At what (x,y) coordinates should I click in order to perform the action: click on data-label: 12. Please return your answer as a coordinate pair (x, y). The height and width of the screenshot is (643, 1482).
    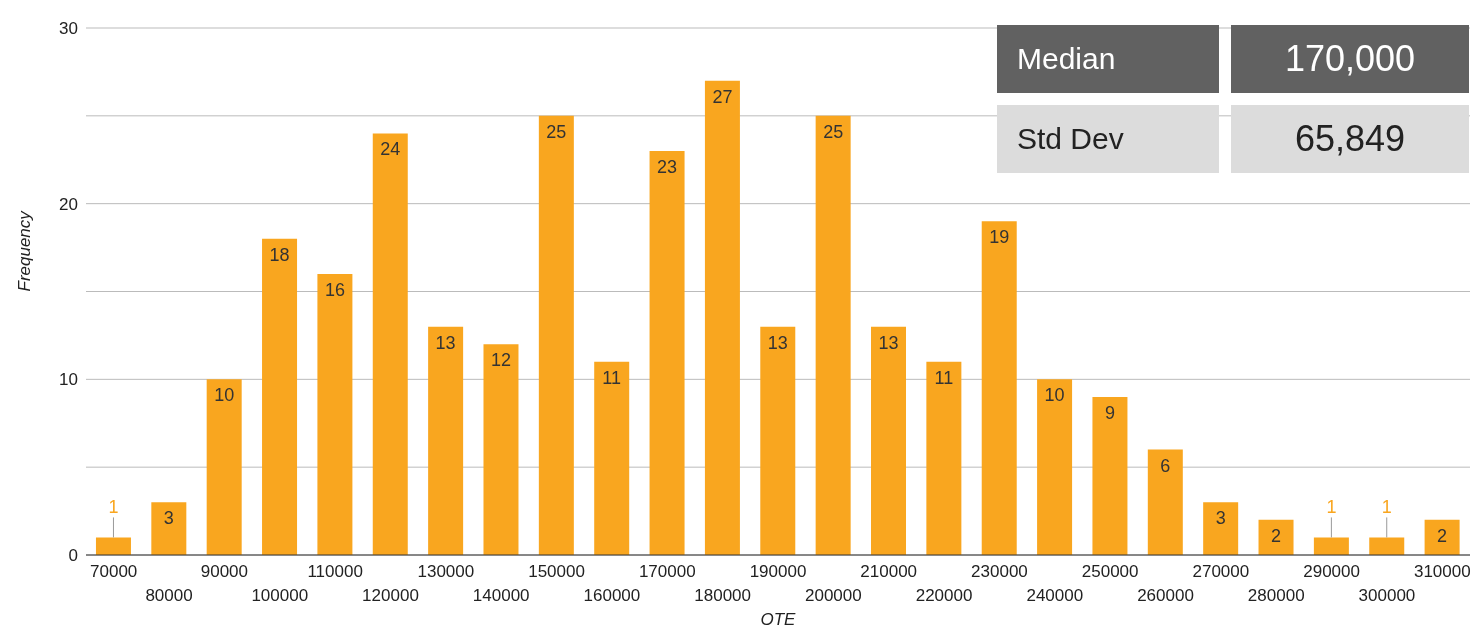
    Looking at the image, I should click on (500, 360).